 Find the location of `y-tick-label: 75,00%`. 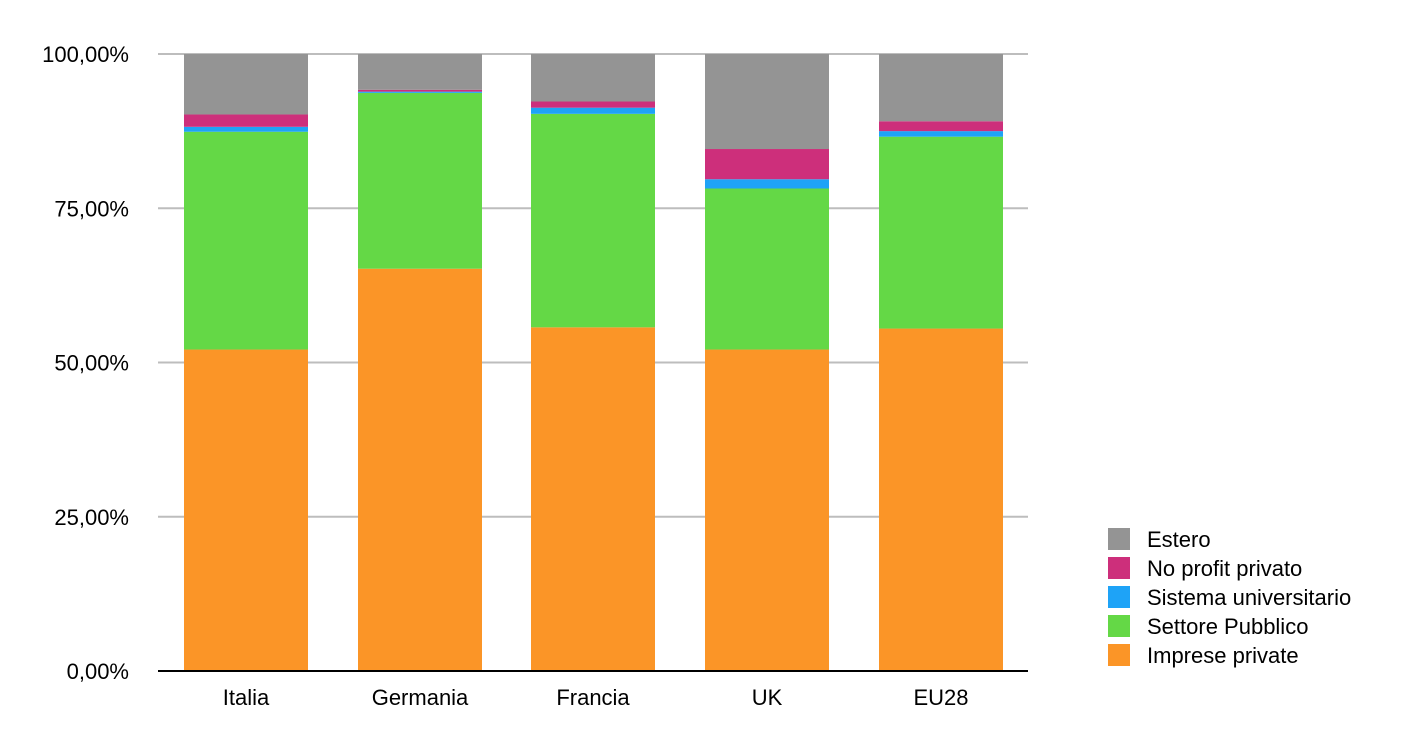

y-tick-label: 75,00% is located at coordinates (91, 208).